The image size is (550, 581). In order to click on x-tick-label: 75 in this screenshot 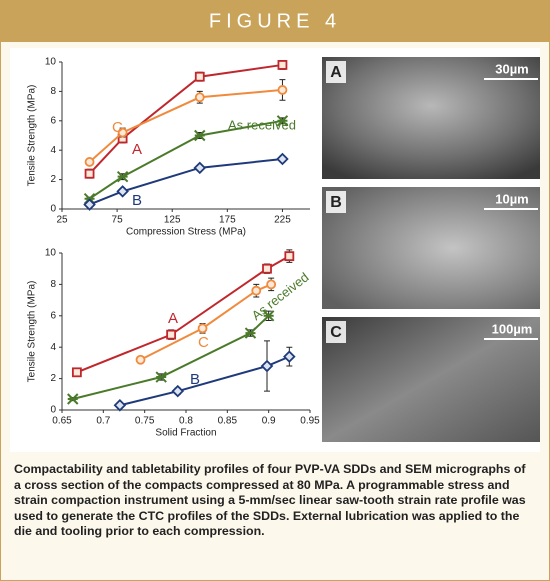, I will do `click(118, 220)`.